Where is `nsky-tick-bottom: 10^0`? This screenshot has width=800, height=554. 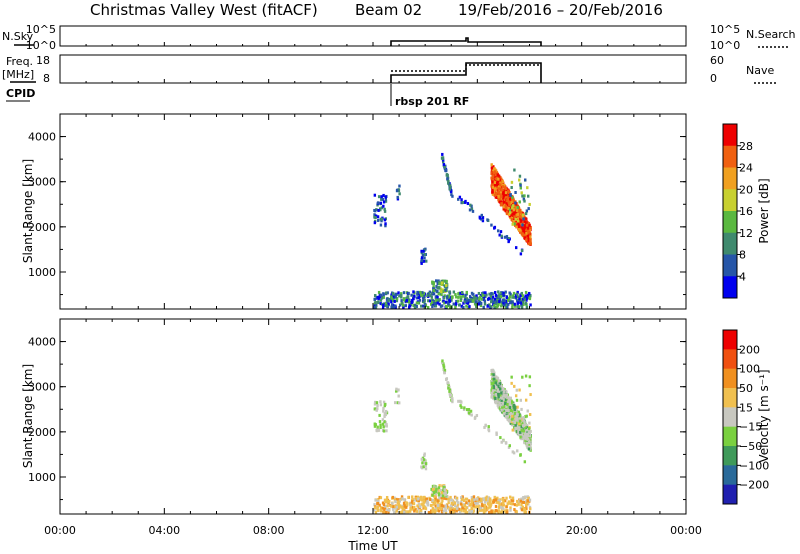
nsky-tick-bottom: 10^0 is located at coordinates (41, 45).